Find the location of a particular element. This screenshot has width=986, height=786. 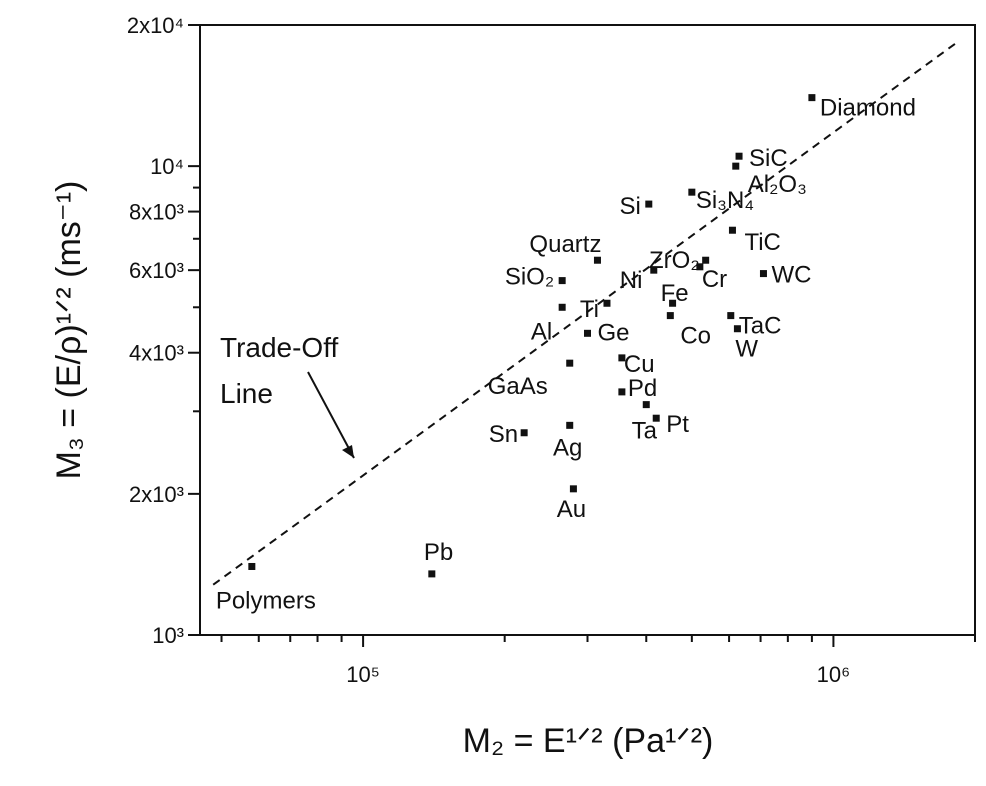

data-point-label: Ag is located at coordinates (567, 447).